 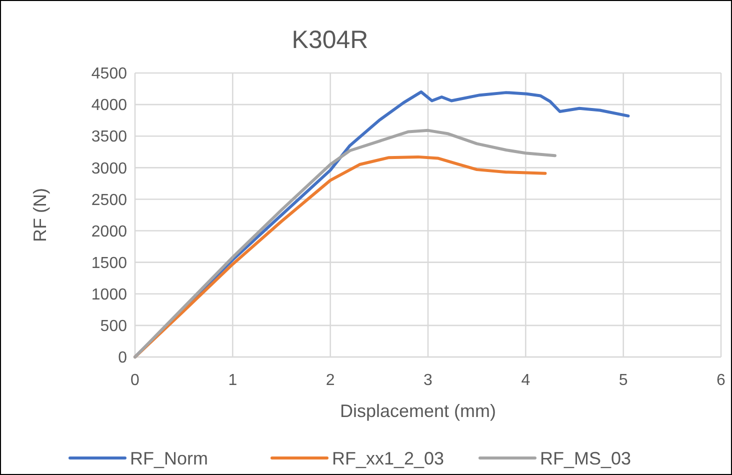 I want to click on y-tick-label: 500, so click(x=114, y=327).